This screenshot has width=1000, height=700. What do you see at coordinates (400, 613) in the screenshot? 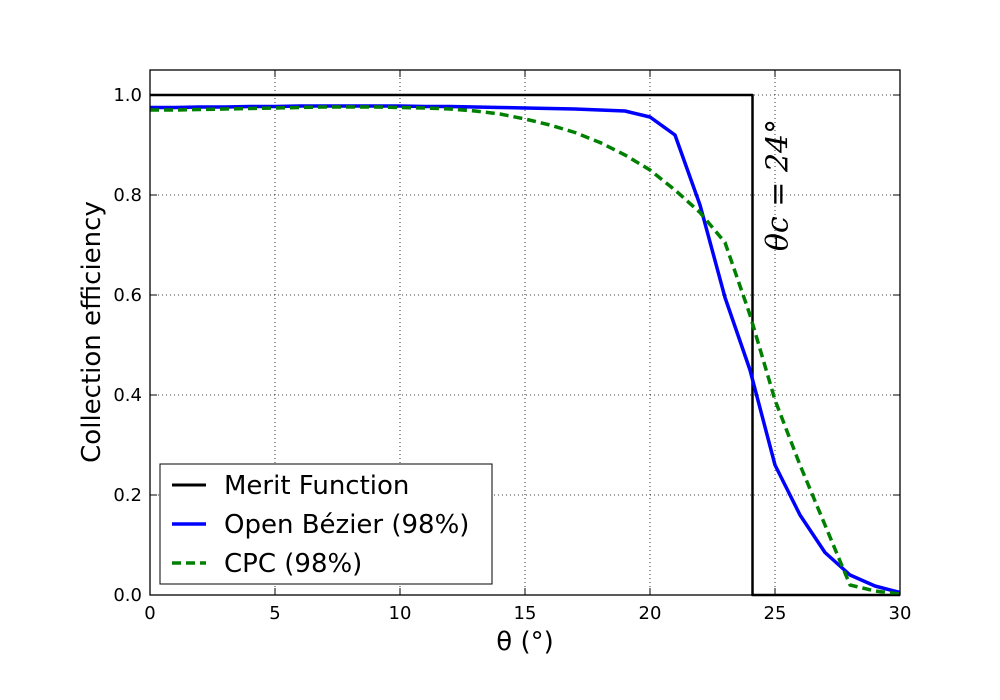
I see `x-tick-label: 10` at bounding box center [400, 613].